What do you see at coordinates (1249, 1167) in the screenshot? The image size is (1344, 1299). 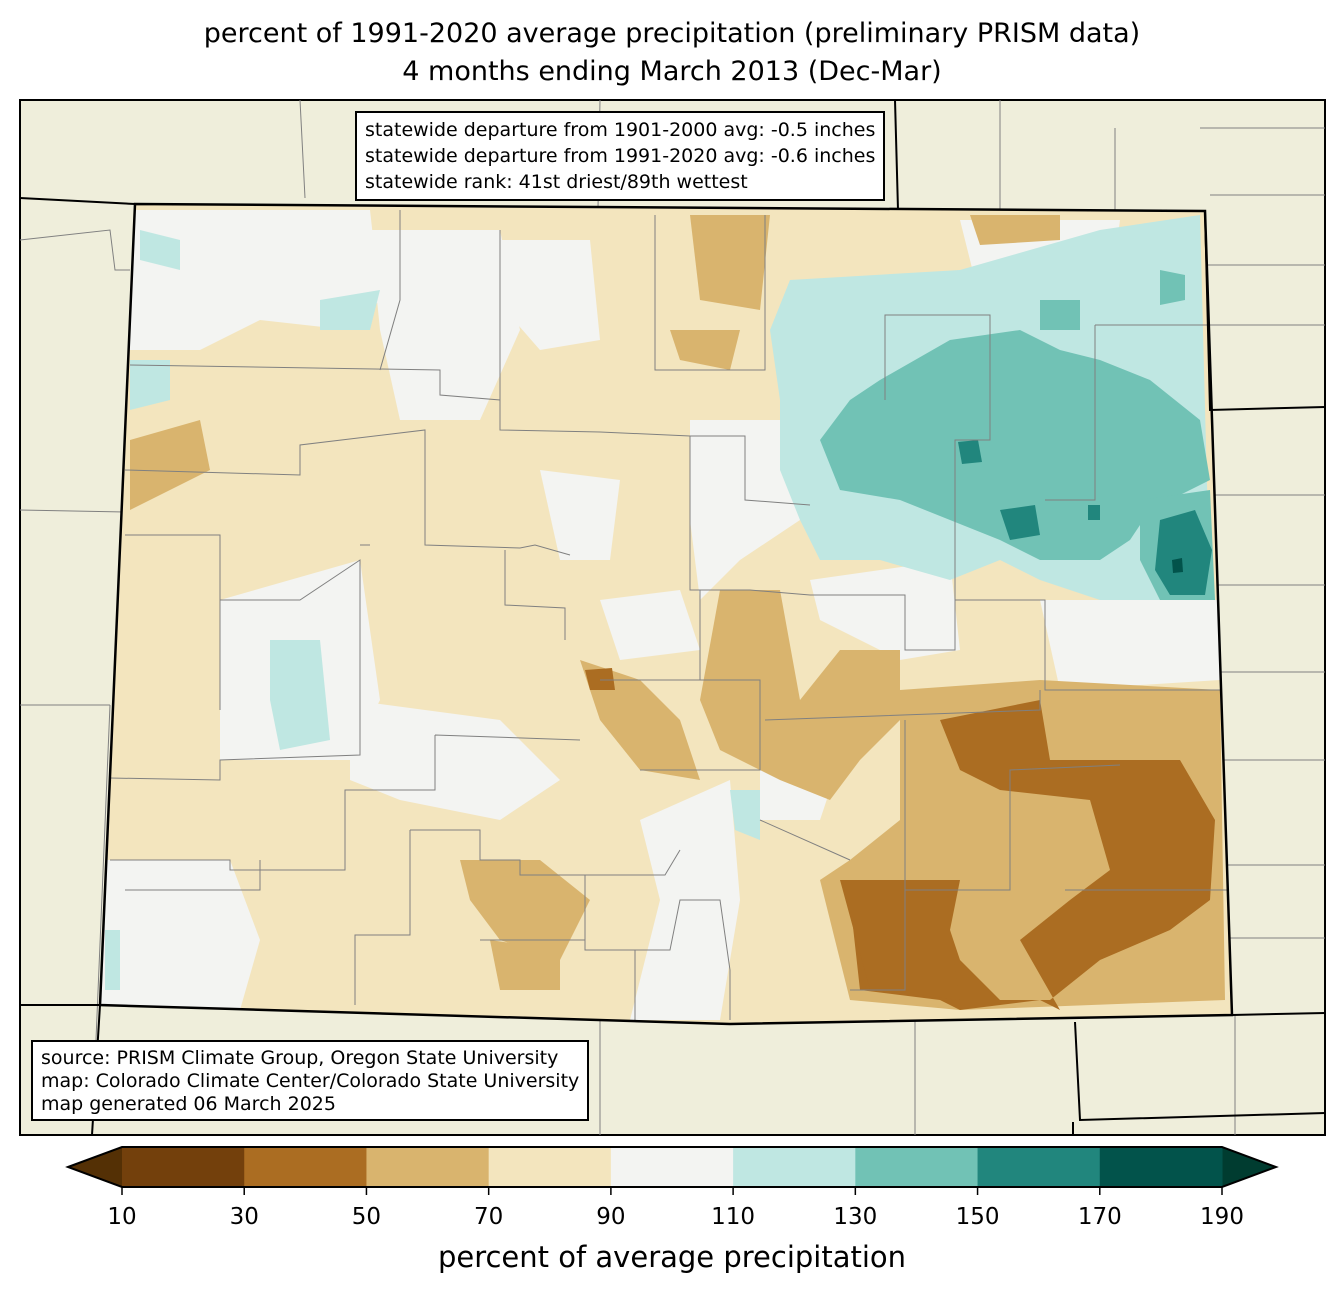 I see `colorbar-over-arrow` at bounding box center [1249, 1167].